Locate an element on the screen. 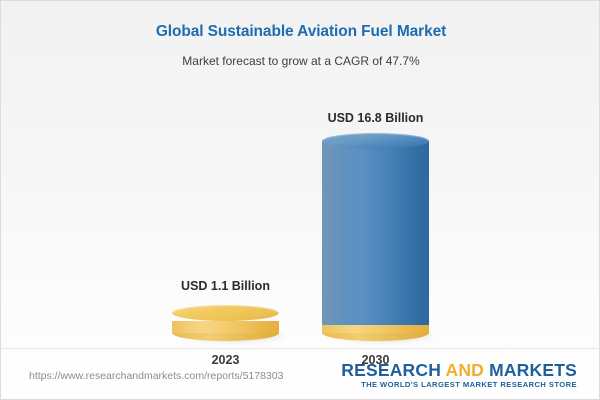 The width and height of the screenshot is (600, 400). bar-group-2030: USD 16.8 Billion 2030 is located at coordinates (379, 233).